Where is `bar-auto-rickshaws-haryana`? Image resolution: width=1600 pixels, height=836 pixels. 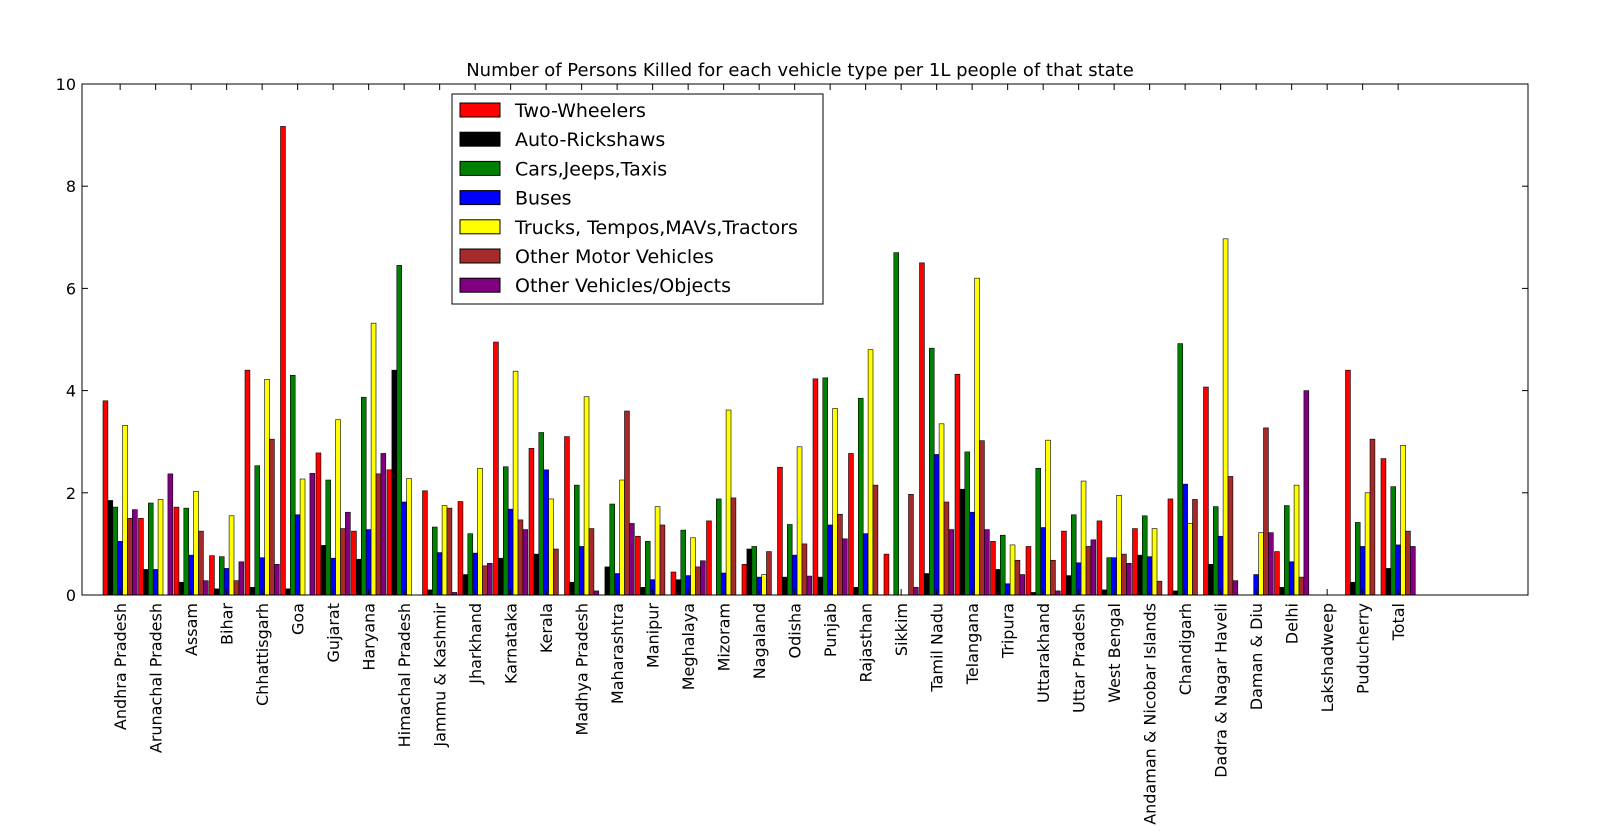
bar-auto-rickshaws-haryana is located at coordinates (359, 577).